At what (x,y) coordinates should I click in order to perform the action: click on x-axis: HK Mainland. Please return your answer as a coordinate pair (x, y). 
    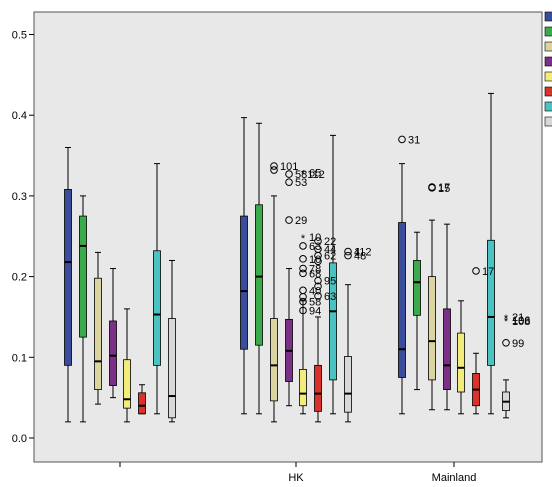
    Looking at the image, I should click on (298, 473).